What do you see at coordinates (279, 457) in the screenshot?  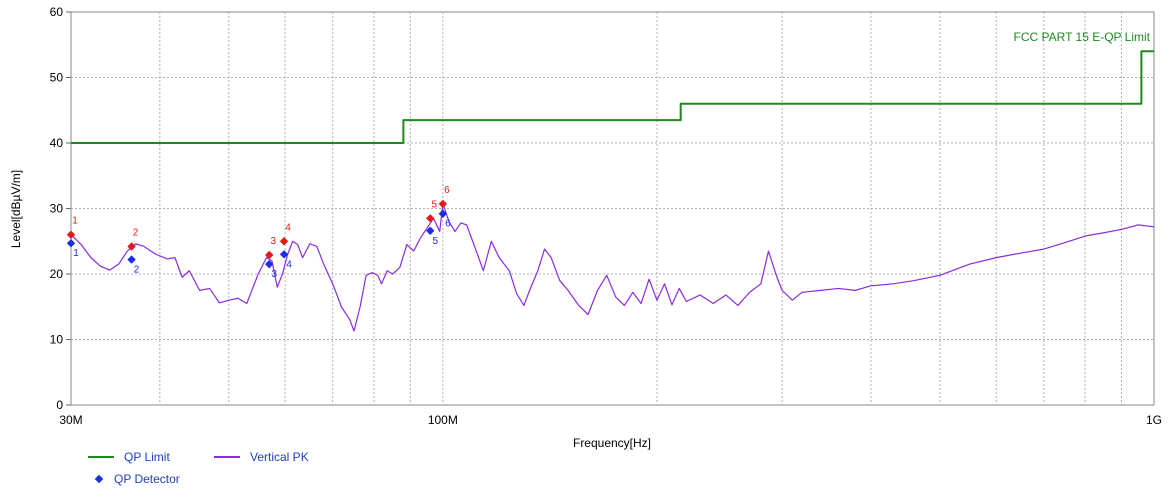 I see `legend-label-vertical-pk: Vertical PK` at bounding box center [279, 457].